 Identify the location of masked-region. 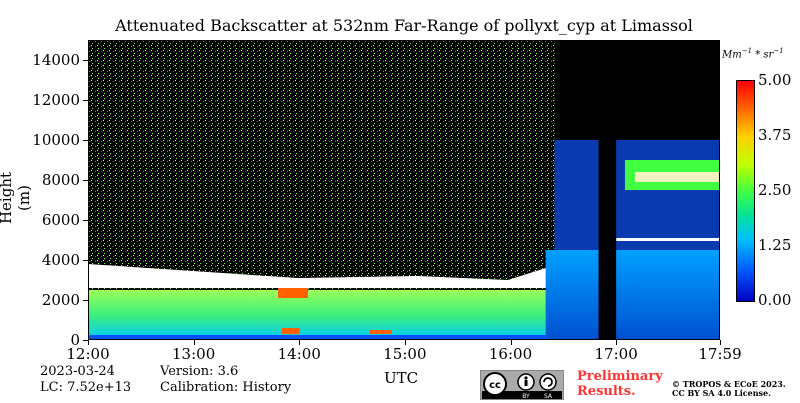
(637, 90).